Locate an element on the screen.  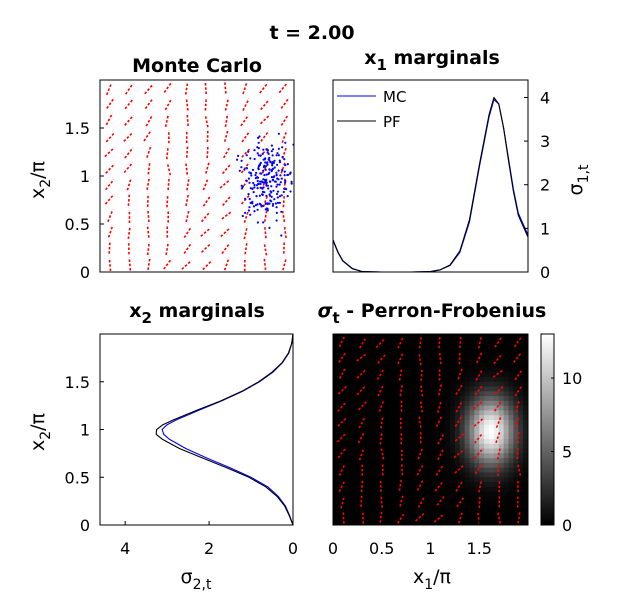
figure-title: t = 2.00 is located at coordinates (311, 33).